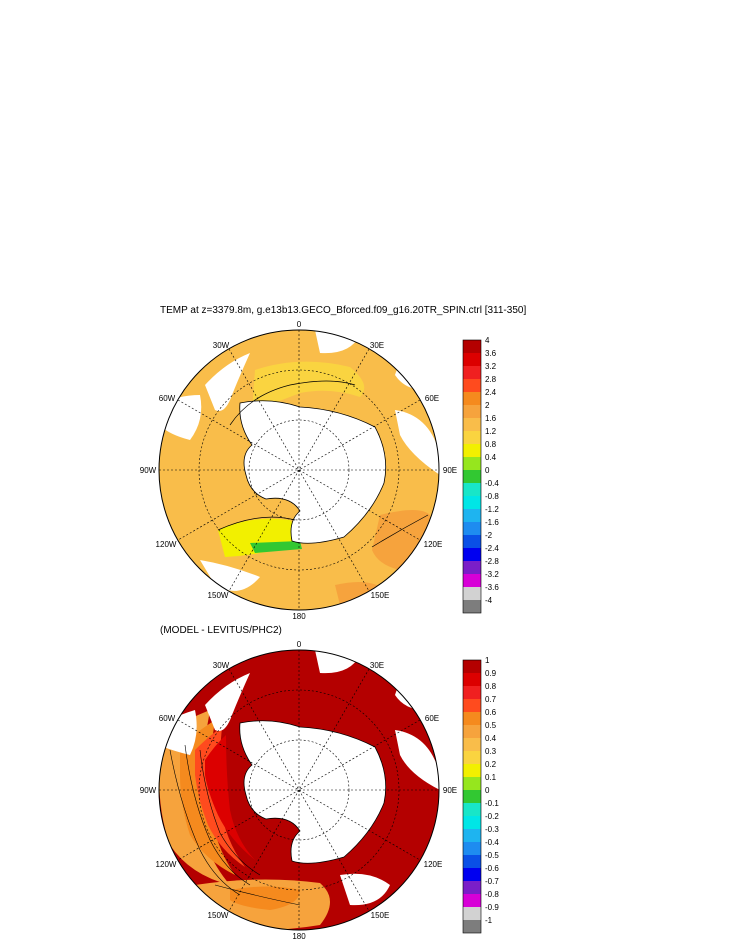 This screenshot has width=733, height=945. Describe the element at coordinates (492, 803) in the screenshot. I see `panel2-colorbar-label: -0.1` at that location.